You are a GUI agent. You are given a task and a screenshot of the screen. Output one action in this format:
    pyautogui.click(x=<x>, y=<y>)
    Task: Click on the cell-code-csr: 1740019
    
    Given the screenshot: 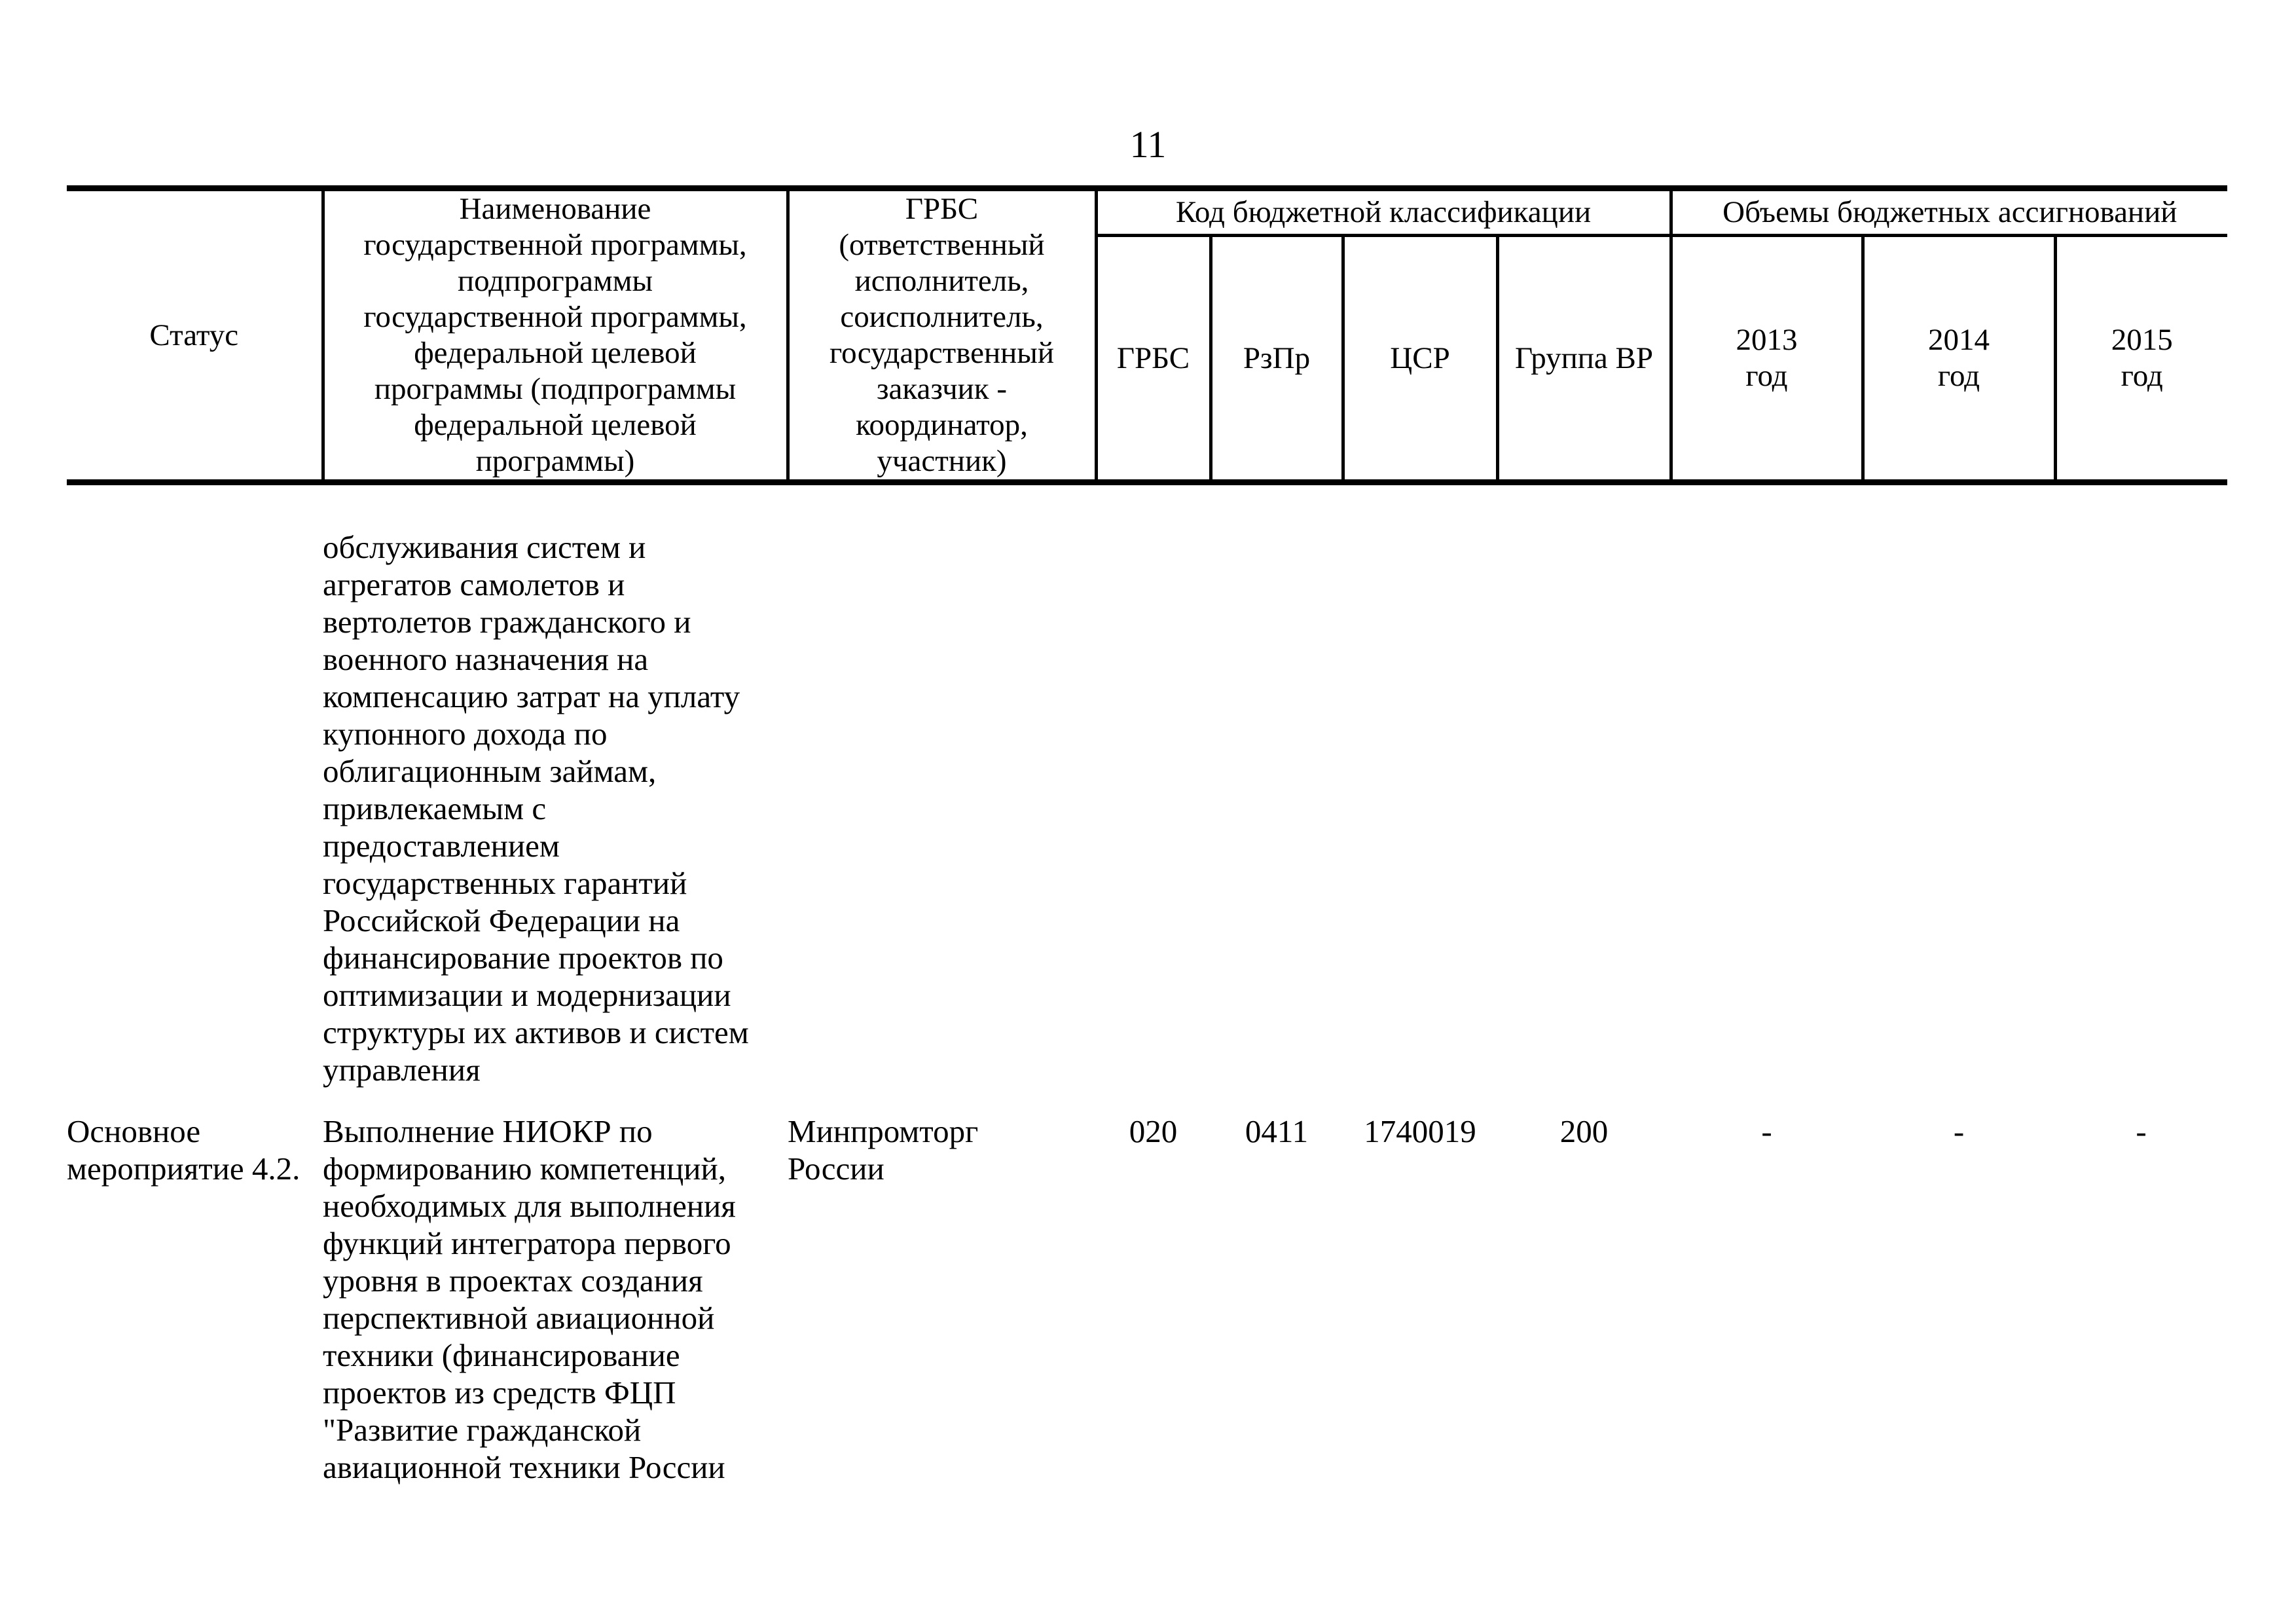 What is the action you would take?
    pyautogui.click(x=1420, y=1131)
    